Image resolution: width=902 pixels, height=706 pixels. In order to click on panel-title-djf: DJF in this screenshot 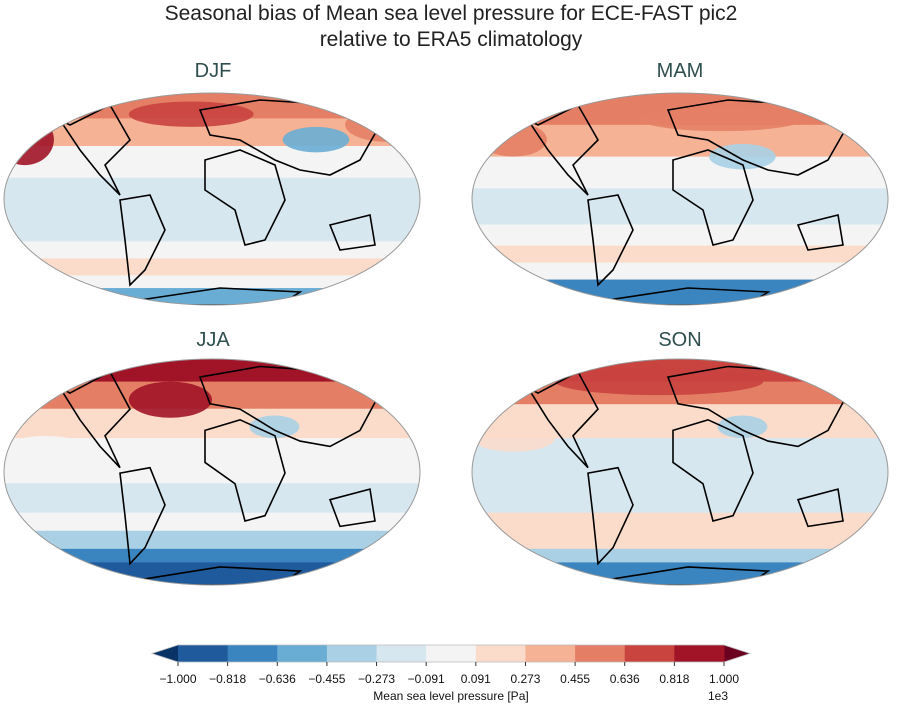, I will do `click(213, 71)`.